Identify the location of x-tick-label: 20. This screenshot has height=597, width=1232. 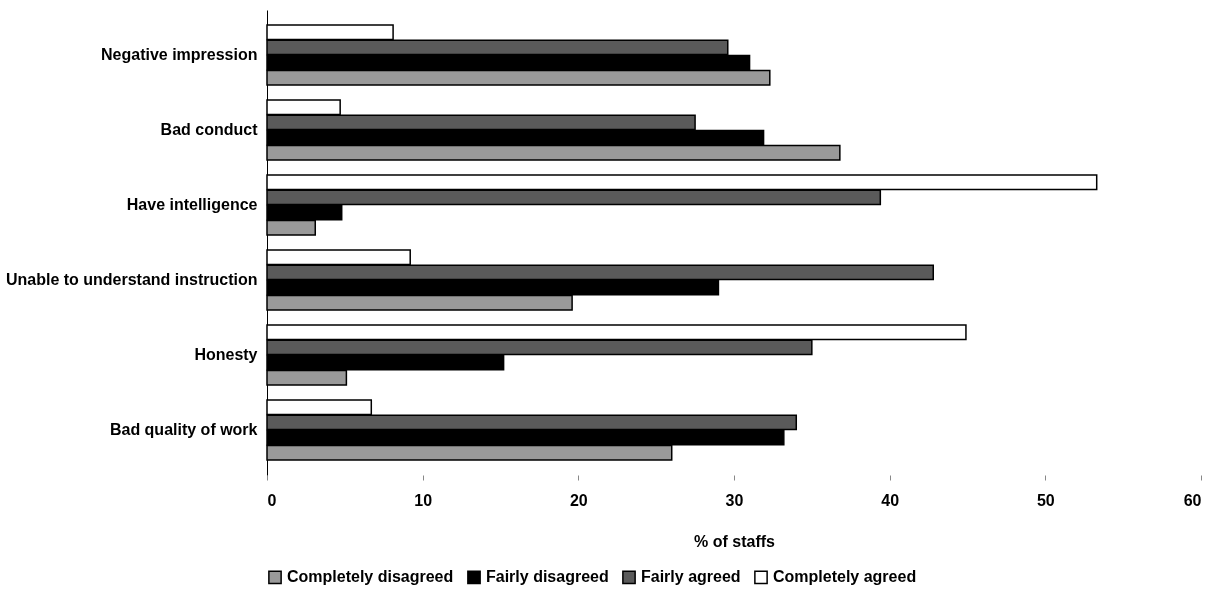
(578, 500).